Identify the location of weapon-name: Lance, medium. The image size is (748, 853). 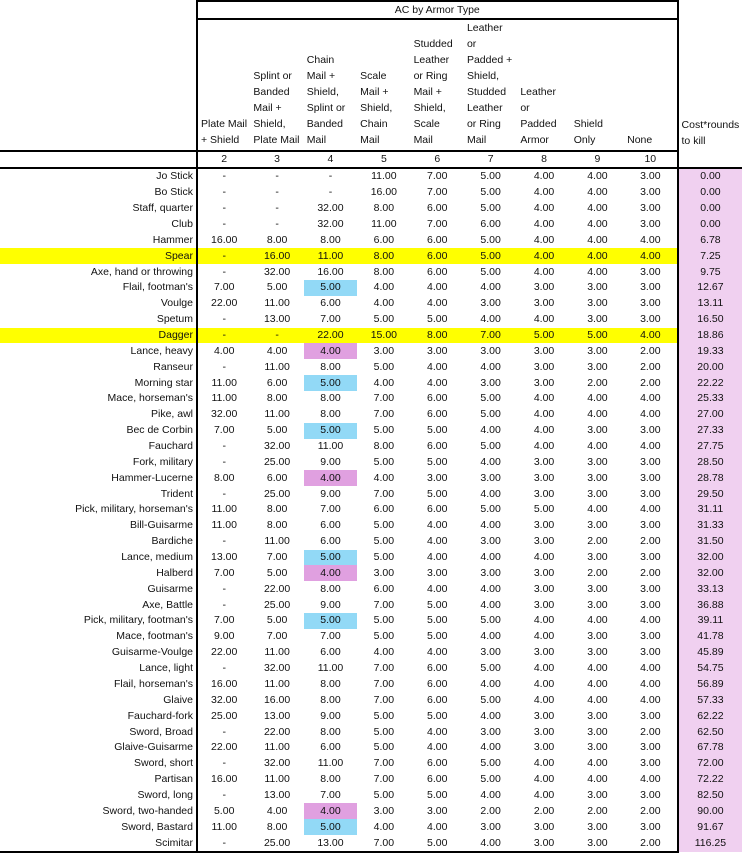
(99, 557).